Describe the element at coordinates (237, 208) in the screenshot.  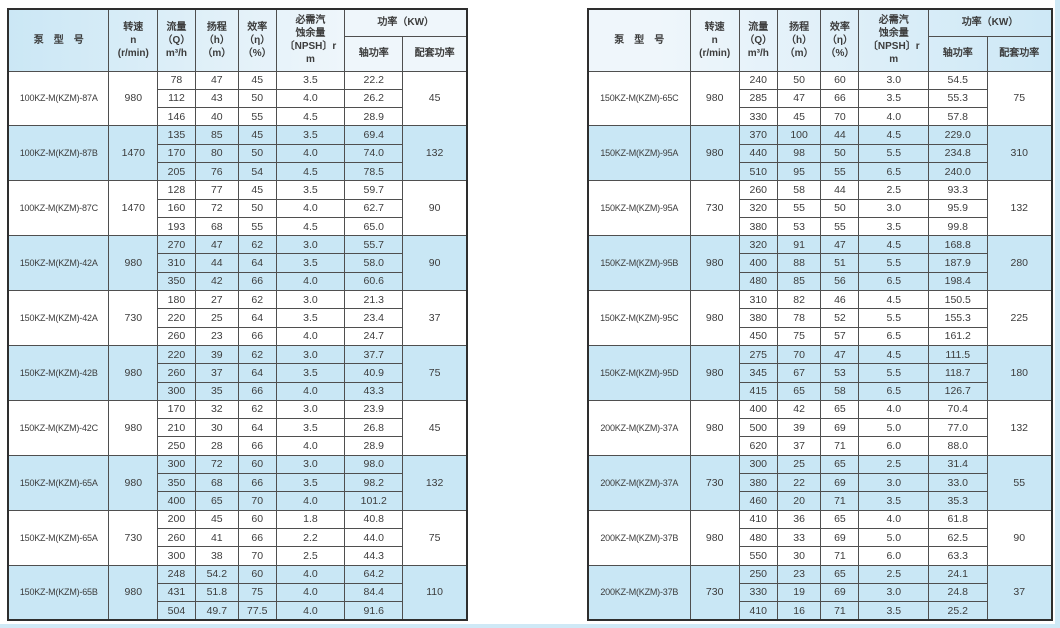
I see `spec-row: 100KZ-M(KZM)-87C 1470 128 77 45 3.5 59.7 90` at that location.